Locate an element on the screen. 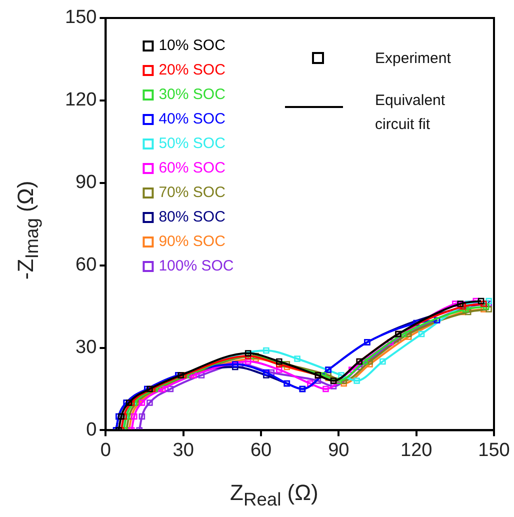 This screenshot has height=517, width=514. y-tick-label: 150 is located at coordinates (81, 17).